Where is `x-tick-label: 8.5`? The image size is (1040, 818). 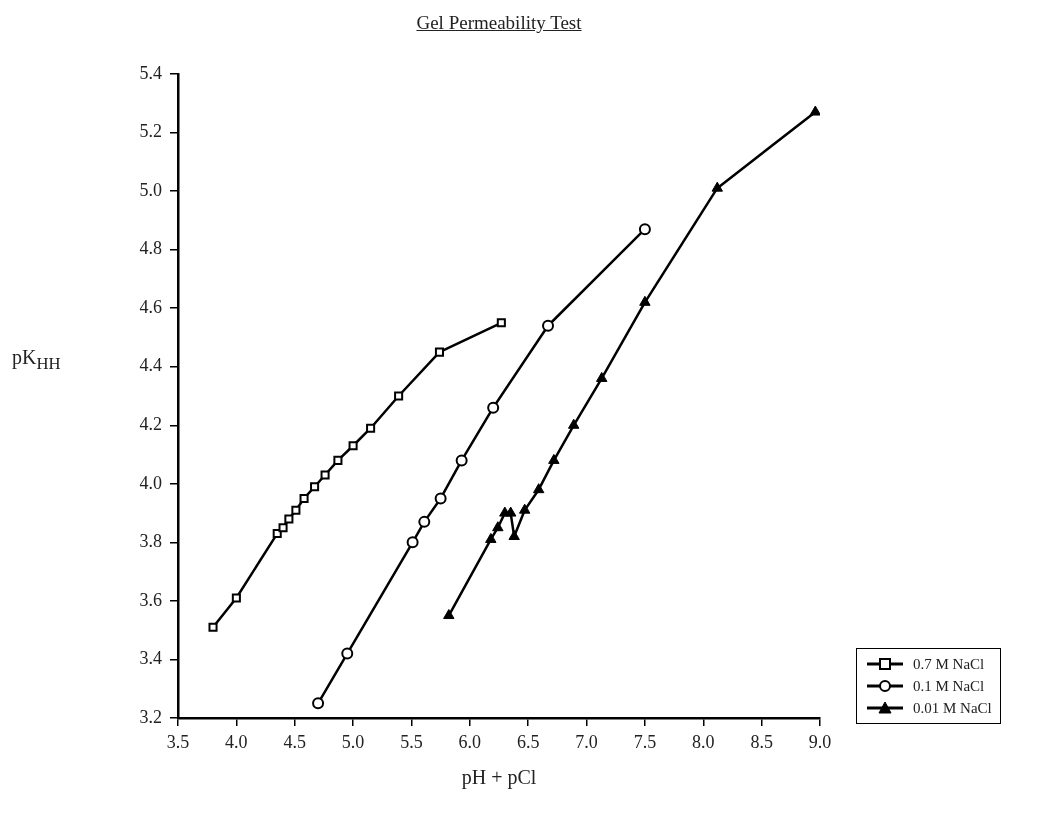 x-tick-label: 8.5 is located at coordinates (761, 741).